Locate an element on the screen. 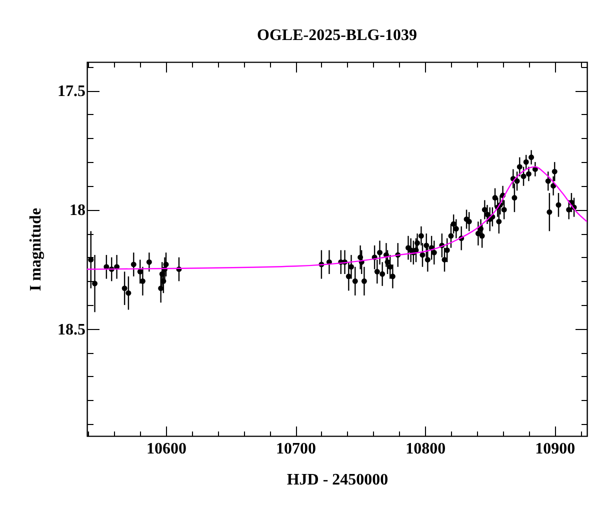  chart-title: OGLE-2025-BLG-1039 is located at coordinates (337, 35).